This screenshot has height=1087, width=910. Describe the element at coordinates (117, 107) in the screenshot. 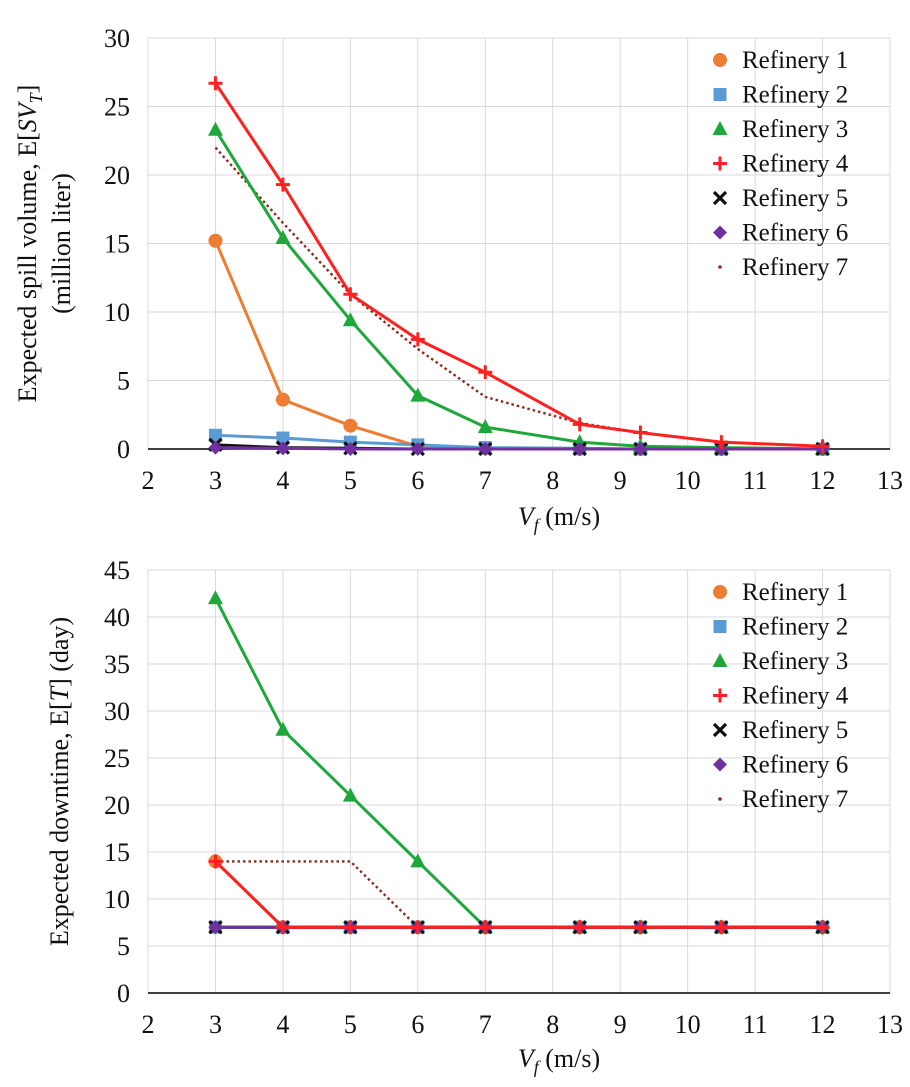

I see `y-tick-label: 25` at that location.